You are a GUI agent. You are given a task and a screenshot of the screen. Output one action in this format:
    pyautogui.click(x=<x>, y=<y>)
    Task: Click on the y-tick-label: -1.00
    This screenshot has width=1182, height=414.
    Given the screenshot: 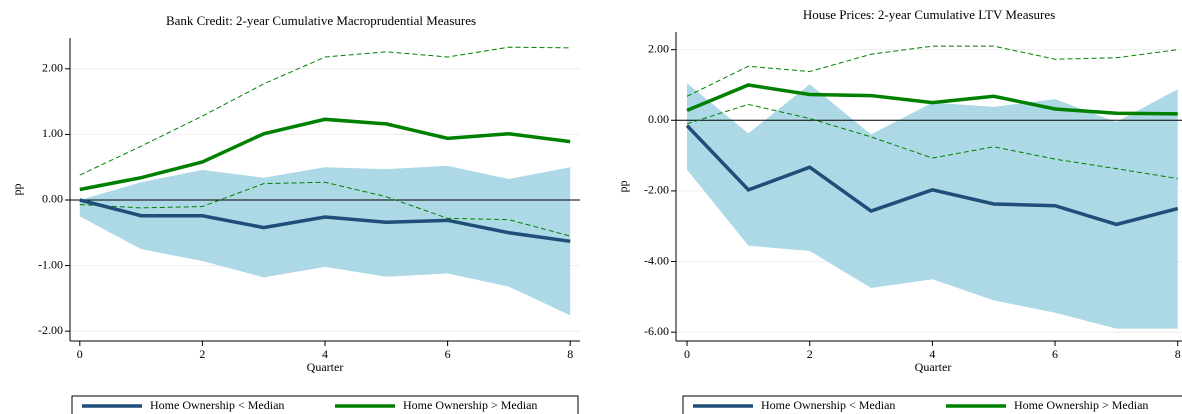 What is the action you would take?
    pyautogui.click(x=50, y=264)
    